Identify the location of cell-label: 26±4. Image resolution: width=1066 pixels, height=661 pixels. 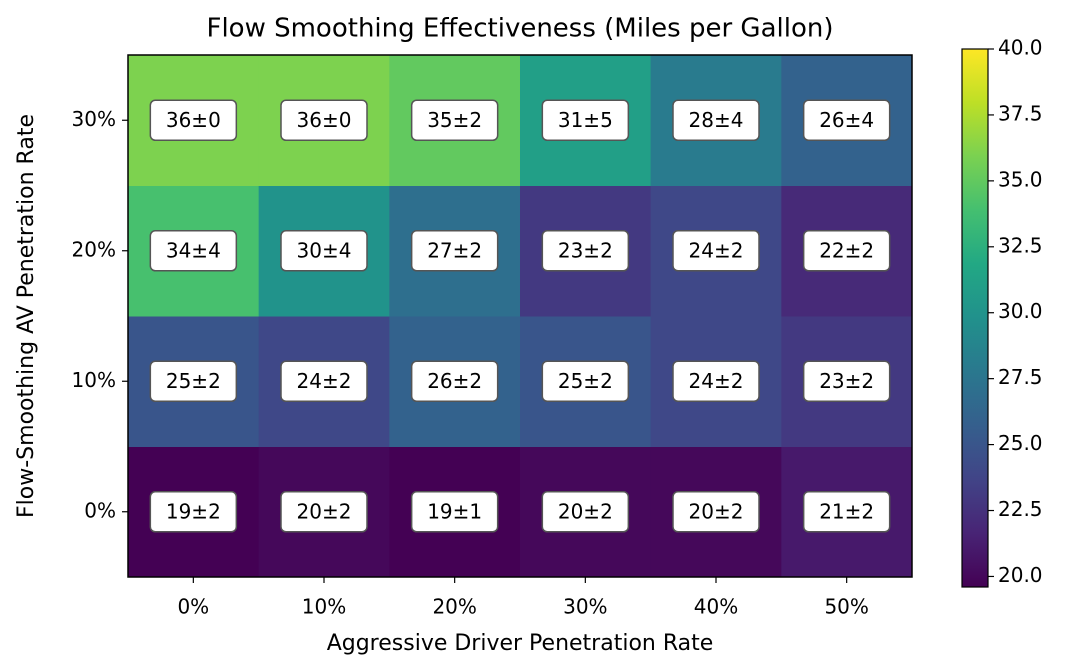
(846, 120).